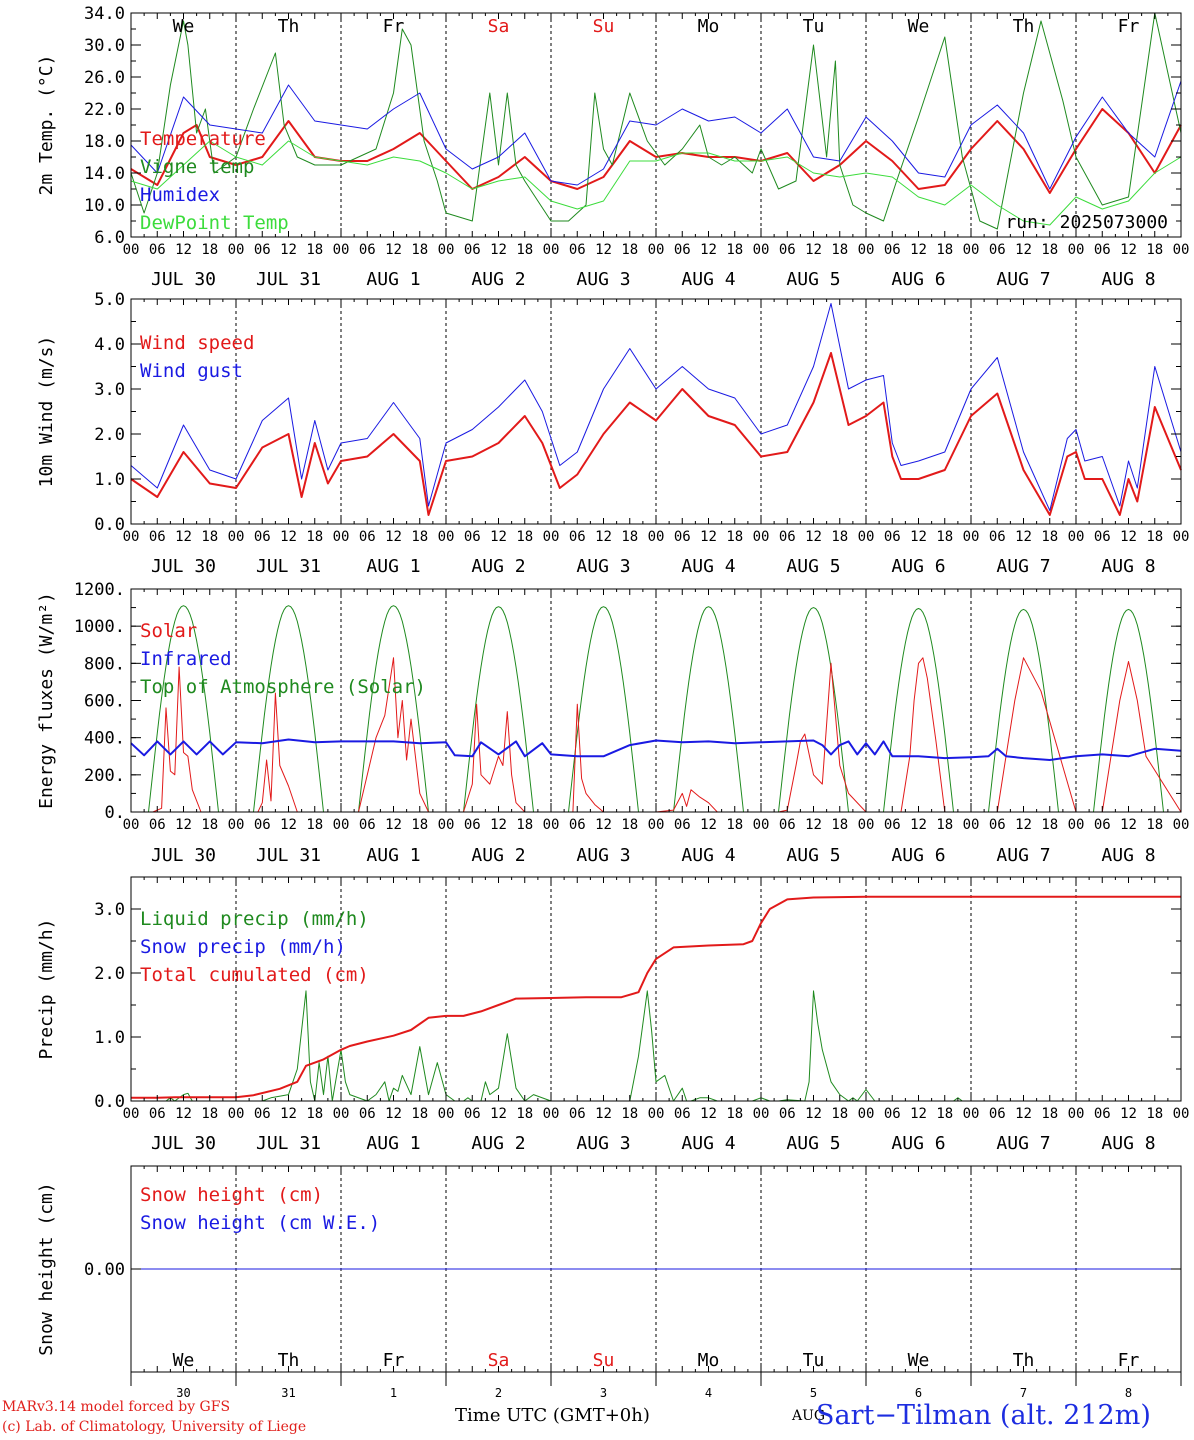 The height and width of the screenshot is (1440, 1194). What do you see at coordinates (104, 110) in the screenshot?
I see `y-tick-label: 22.0` at bounding box center [104, 110].